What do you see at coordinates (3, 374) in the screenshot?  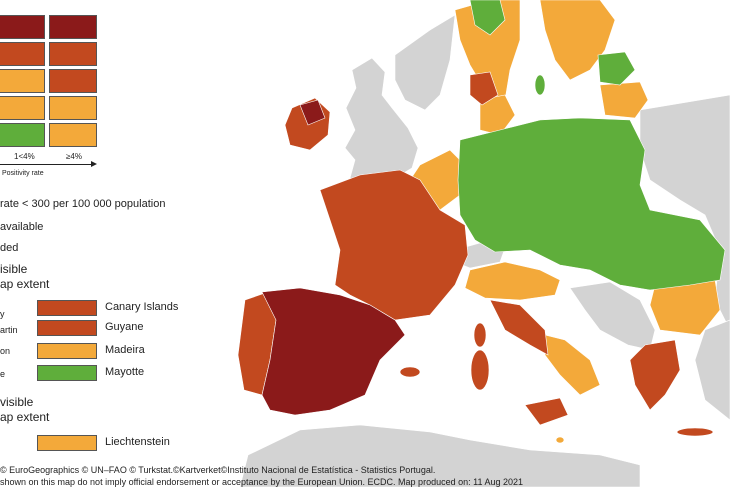 I see `outermost-fragment-4: e` at bounding box center [3, 374].